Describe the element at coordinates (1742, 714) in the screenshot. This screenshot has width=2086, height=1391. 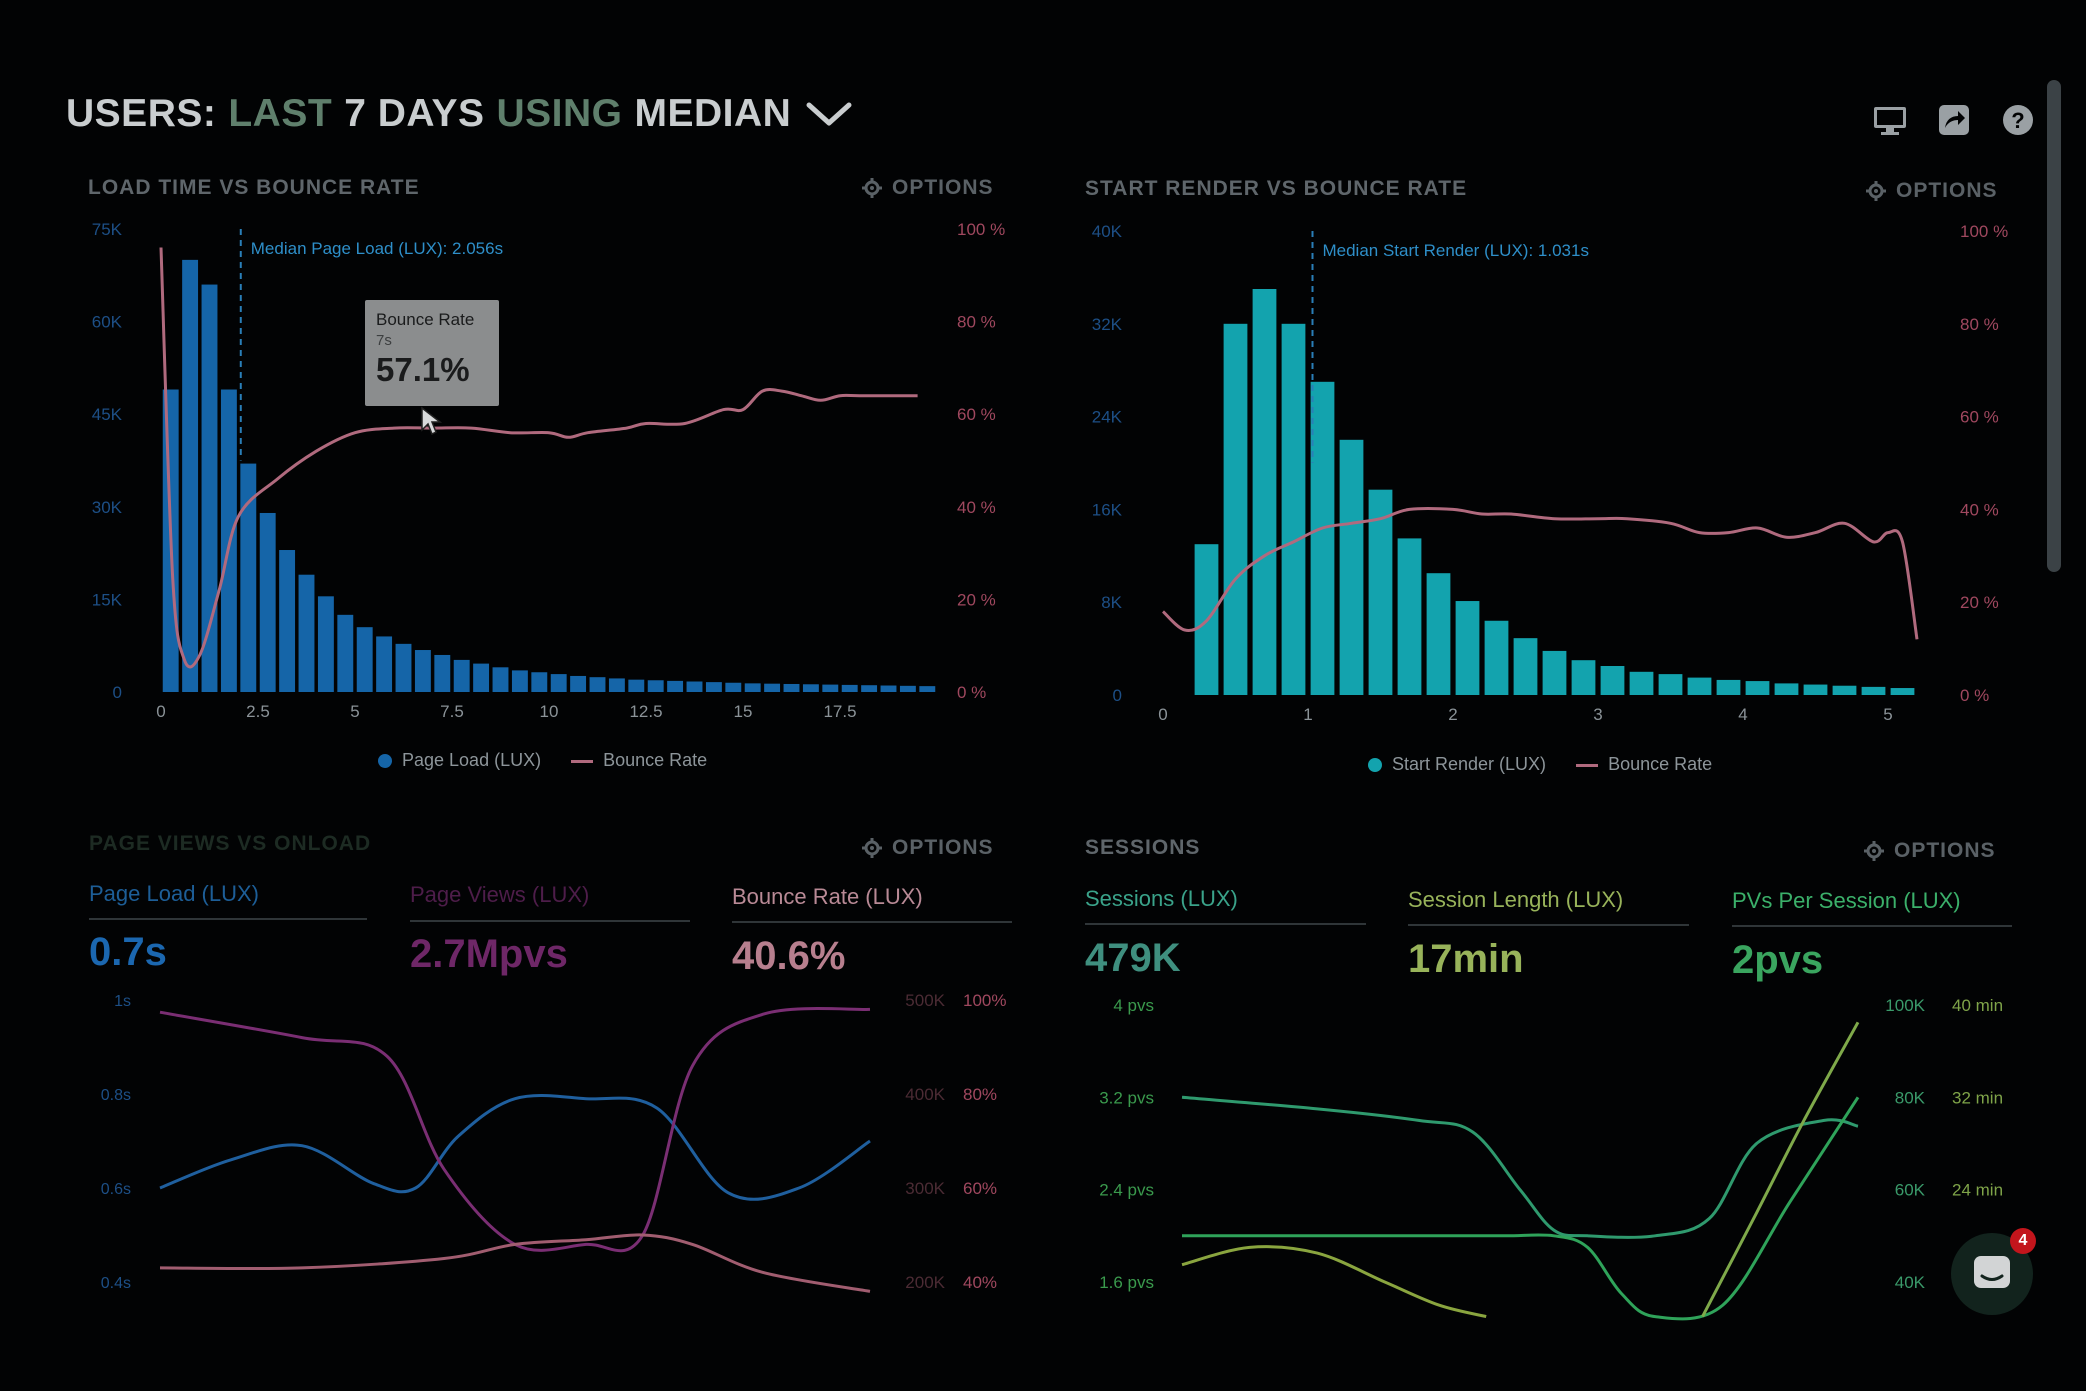
I see `x-axis-tick: 4` at that location.